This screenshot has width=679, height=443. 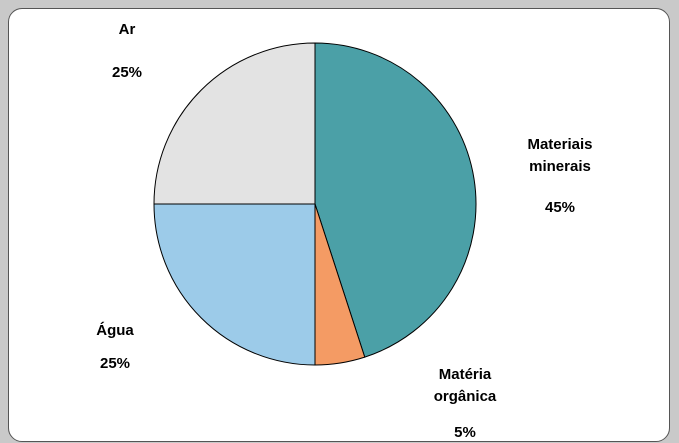 I want to click on slice-label: Matéria orgânica, so click(x=465, y=385).